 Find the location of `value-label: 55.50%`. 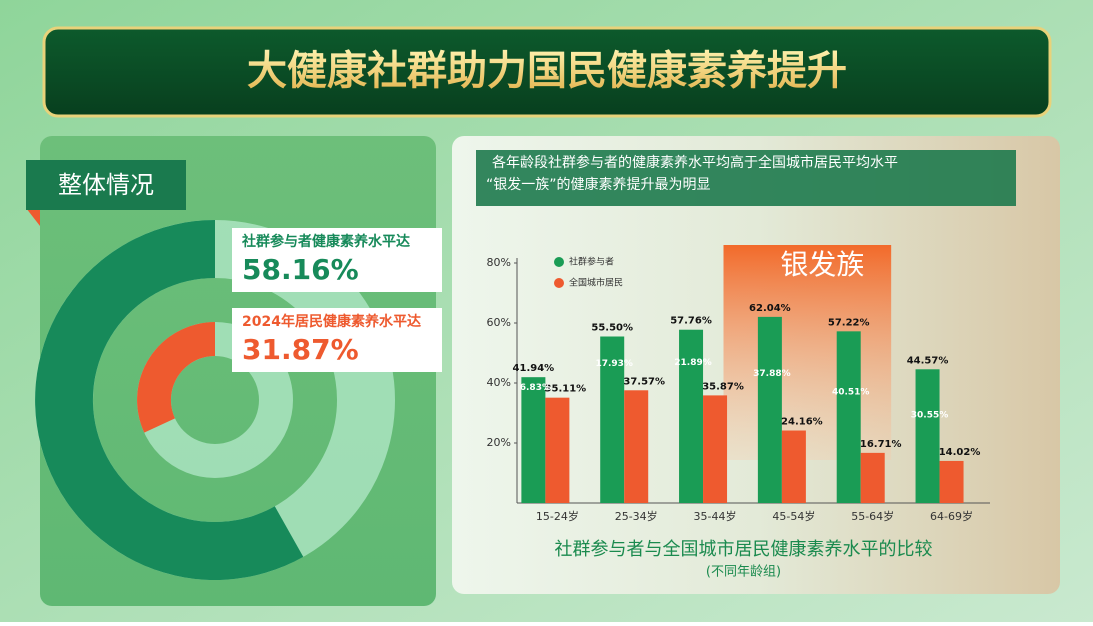

value-label: 55.50% is located at coordinates (612, 328).